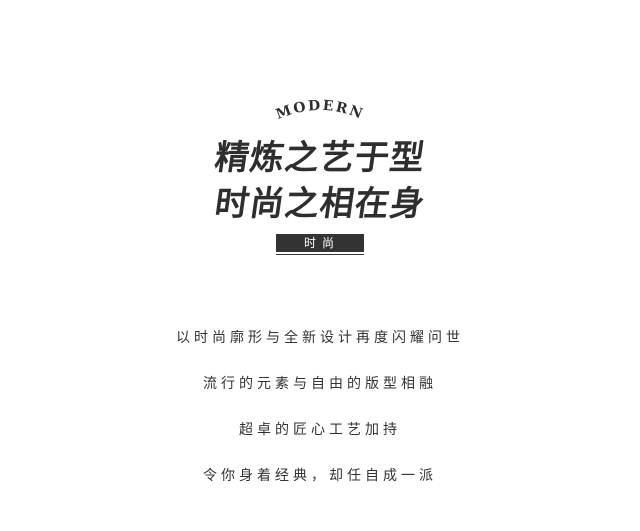  Describe the element at coordinates (320, 384) in the screenshot. I see `body-text-line-2: 流行的元素与自由的版型相融` at that location.